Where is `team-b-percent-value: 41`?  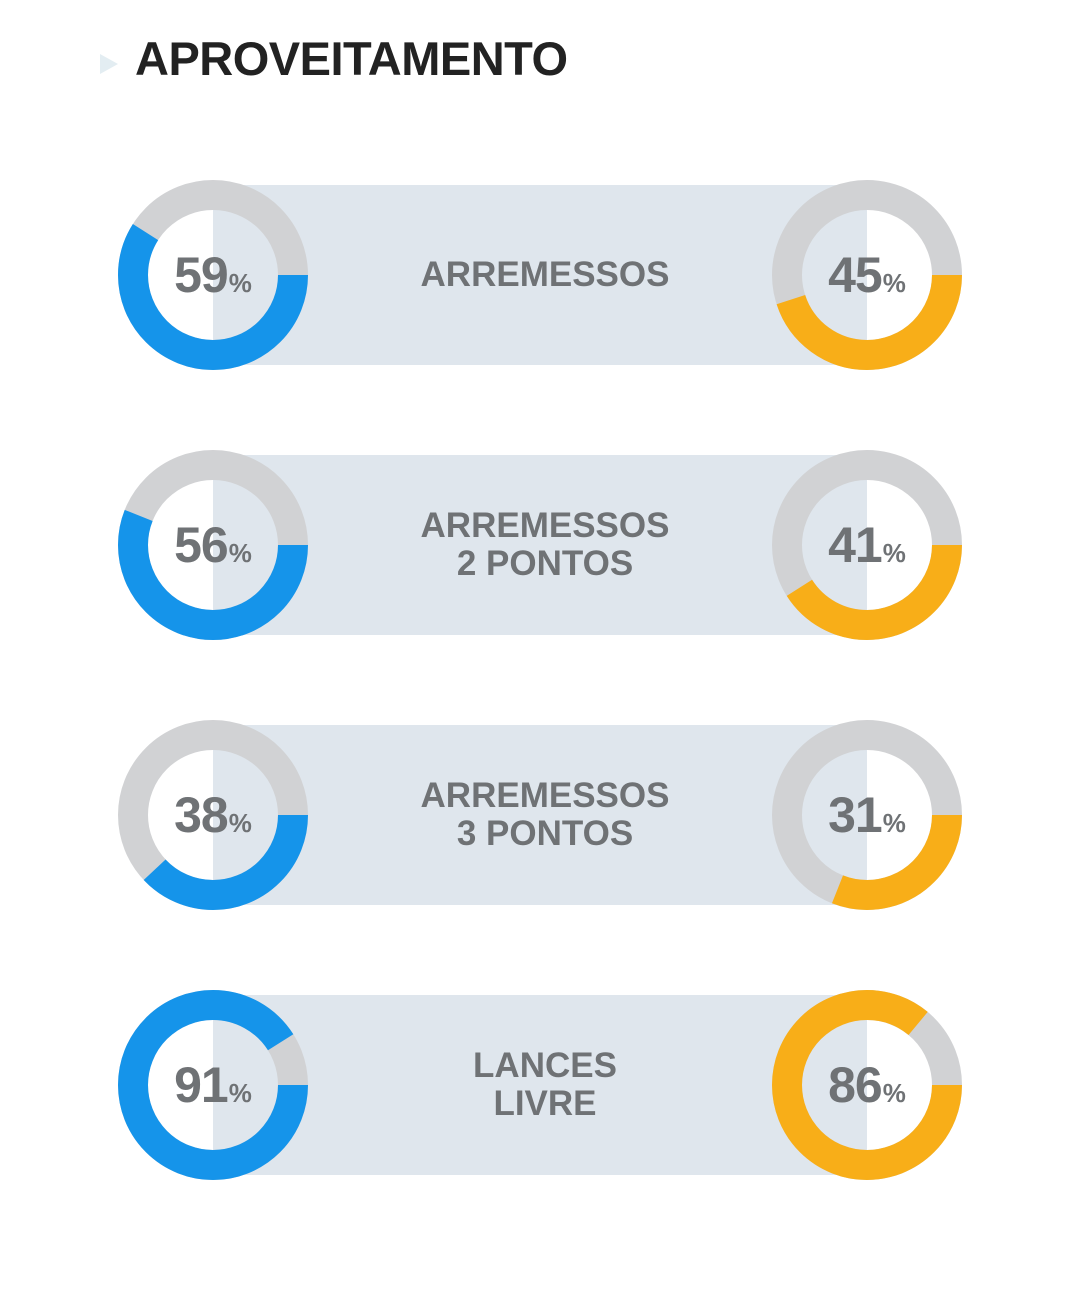 team-b-percent-value: 41 is located at coordinates (855, 545).